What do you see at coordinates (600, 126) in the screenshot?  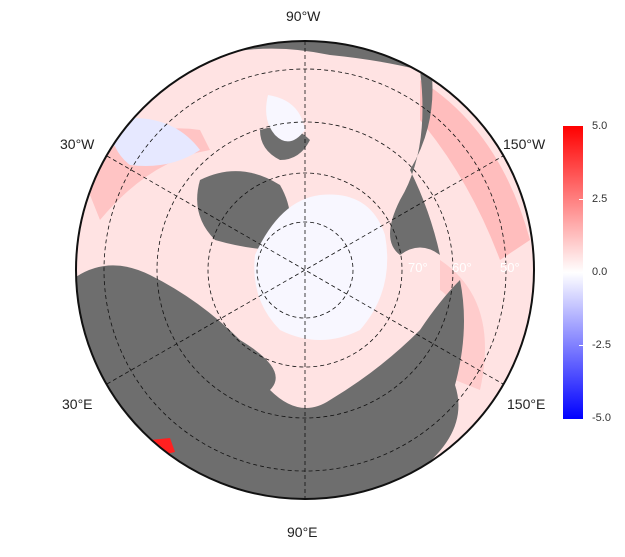 I see `colorbar-label-max: 5.0` at bounding box center [600, 126].